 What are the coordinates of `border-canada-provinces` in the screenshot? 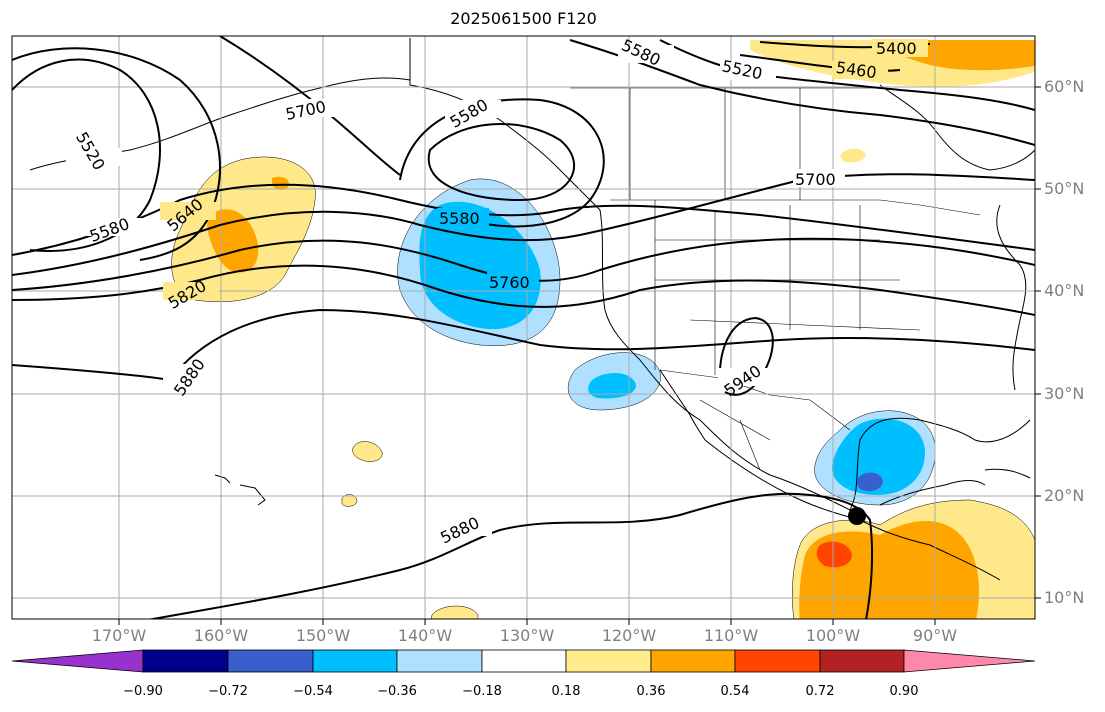 It's located at (725, 143).